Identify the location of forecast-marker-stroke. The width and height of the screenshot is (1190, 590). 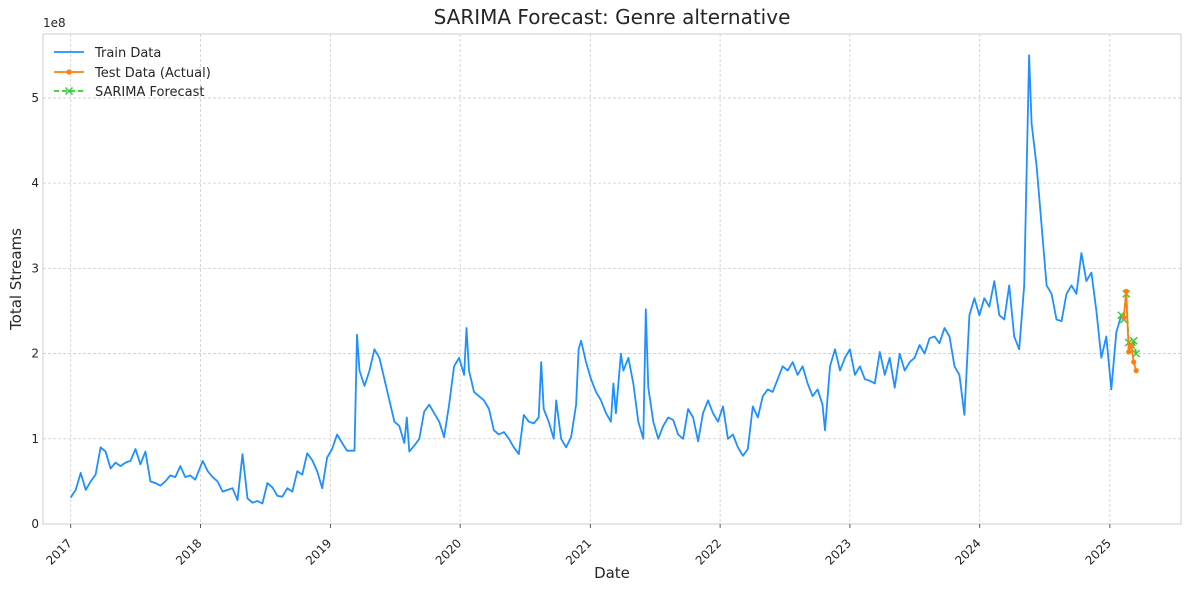
(1136, 353).